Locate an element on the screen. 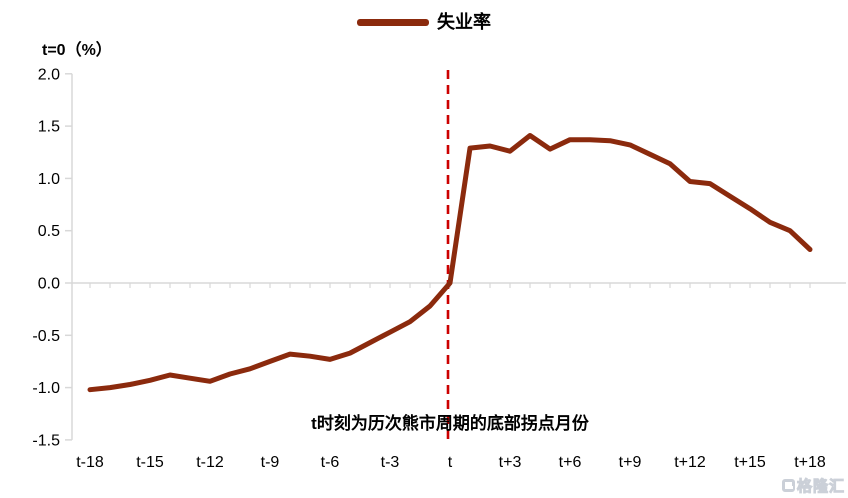 This screenshot has height=498, width=848. y-tick-label: 0.5 is located at coordinates (49, 231).